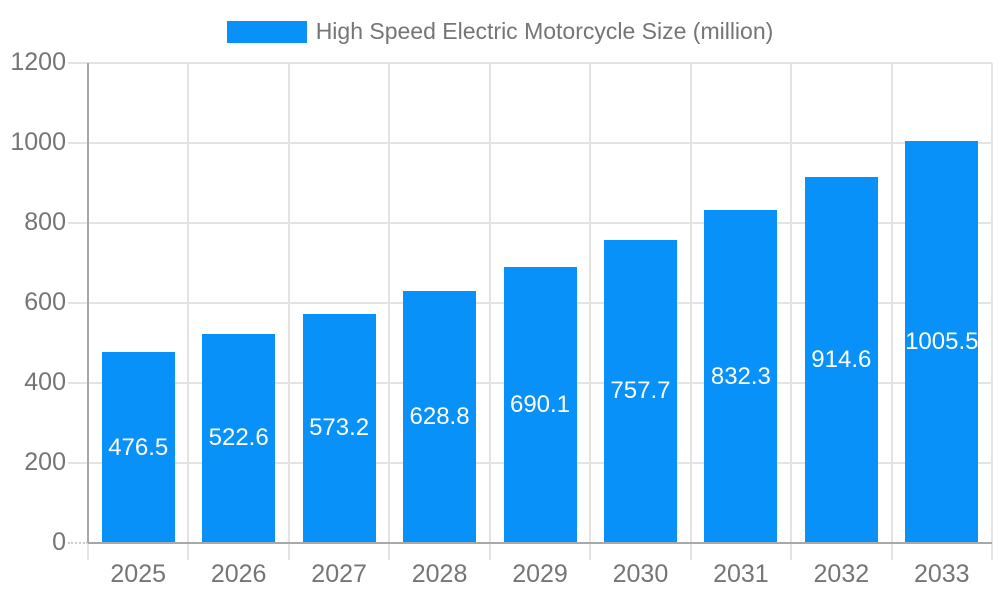 The height and width of the screenshot is (600, 1000). What do you see at coordinates (941, 574) in the screenshot?
I see `x-tick-label-2033: 2033` at bounding box center [941, 574].